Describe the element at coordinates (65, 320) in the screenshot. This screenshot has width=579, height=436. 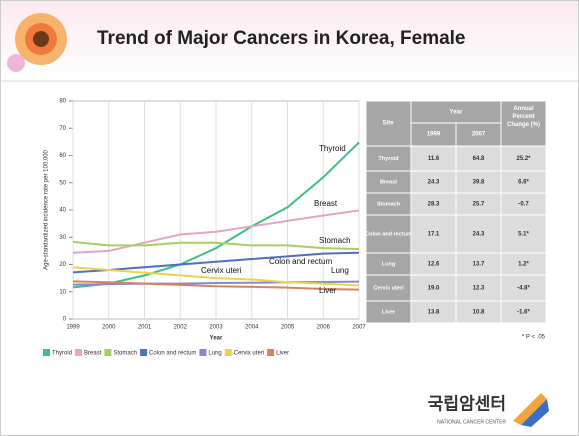
I see `y-tick-label: 0` at that location.